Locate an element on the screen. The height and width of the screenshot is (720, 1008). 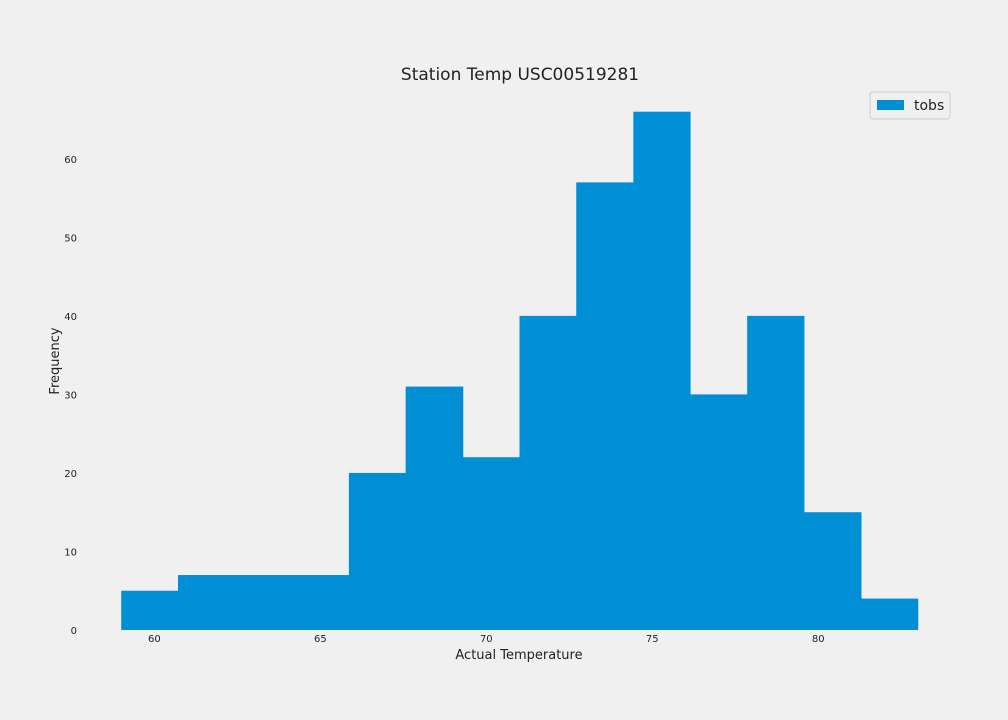
y-tick-label: 50 is located at coordinates (70, 238).